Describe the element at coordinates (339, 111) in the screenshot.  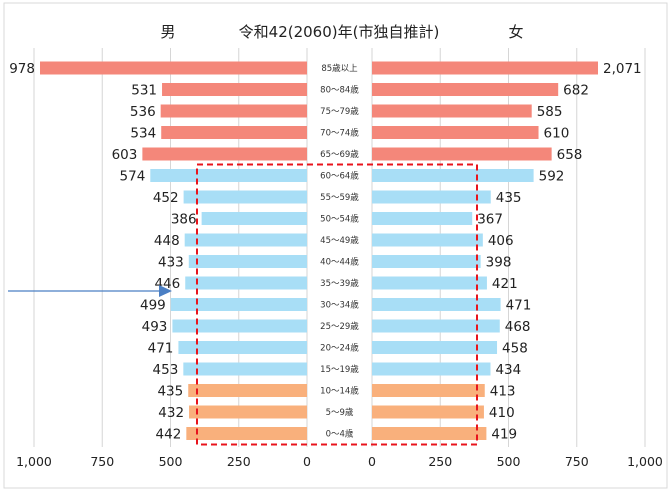
I see `age-group-label: 75～79歳` at that location.